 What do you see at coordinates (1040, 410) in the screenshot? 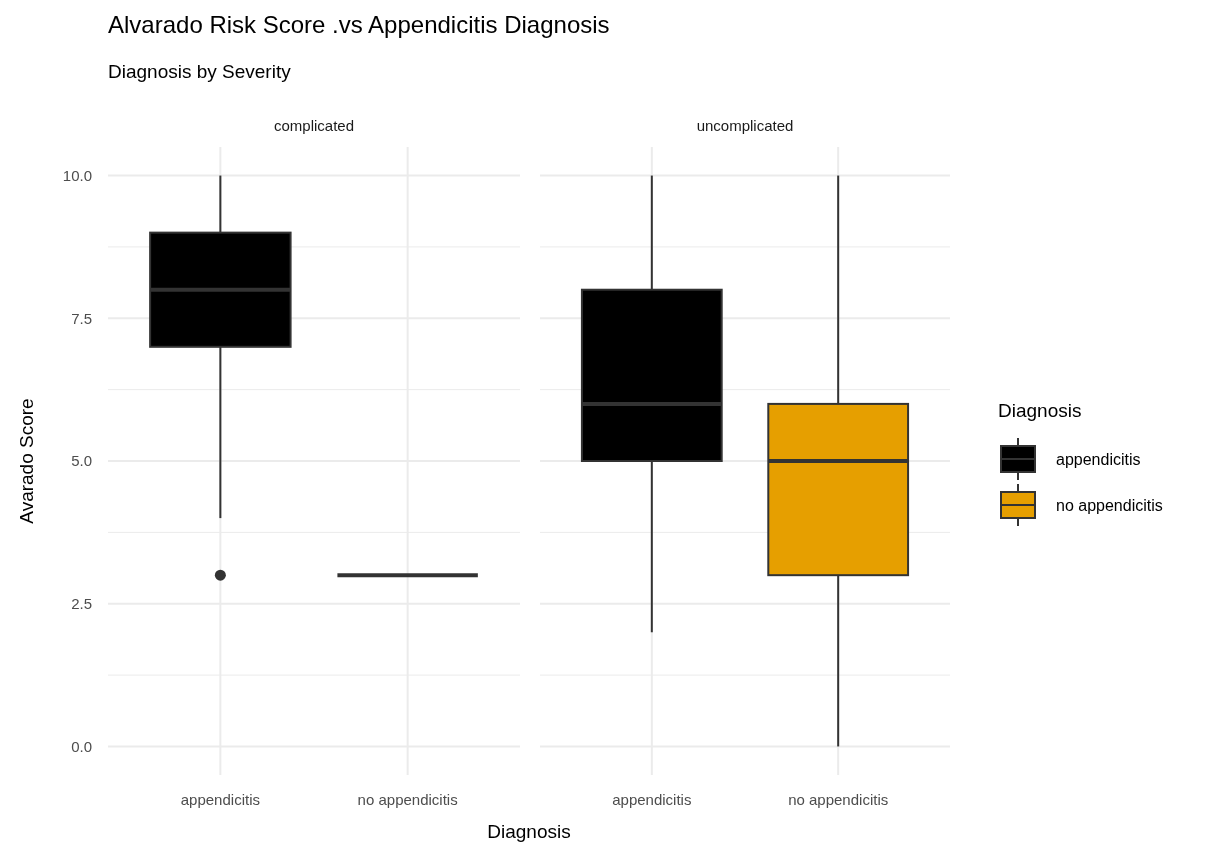
I see `legend-title: Diagnosis` at bounding box center [1040, 410].